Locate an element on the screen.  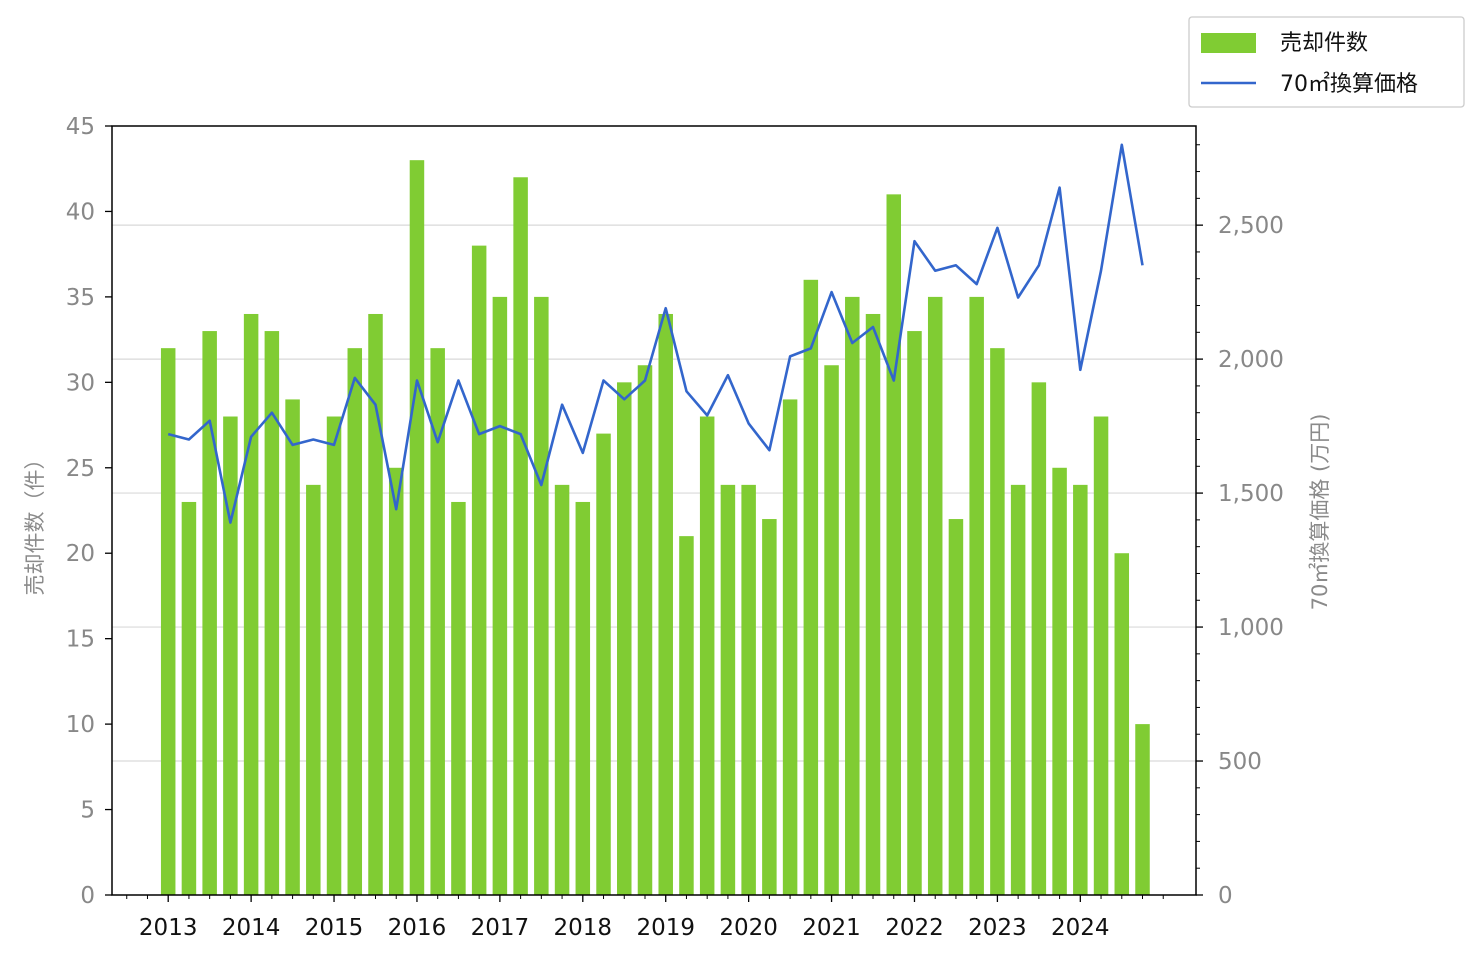
x-tick-label: 2021 is located at coordinates (831, 928).